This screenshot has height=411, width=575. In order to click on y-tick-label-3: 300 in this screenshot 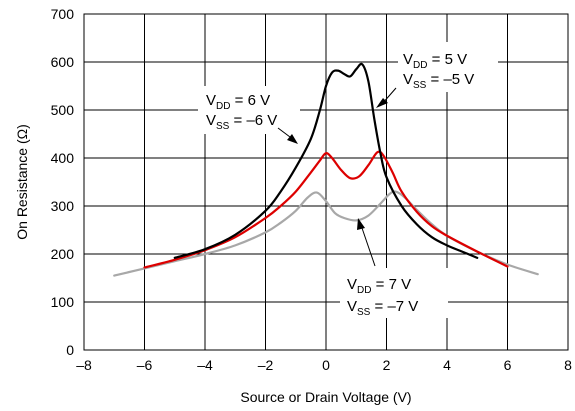, I will do `click(63, 206)`.